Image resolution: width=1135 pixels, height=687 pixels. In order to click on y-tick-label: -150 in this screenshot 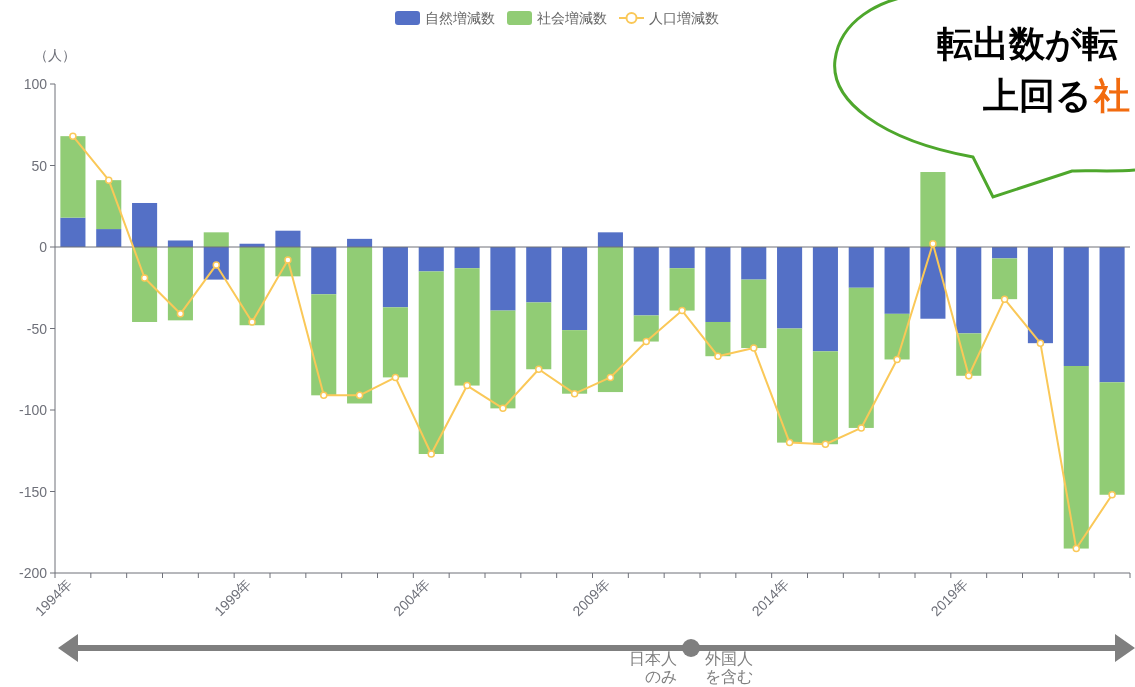, I will do `click(33, 491)`.